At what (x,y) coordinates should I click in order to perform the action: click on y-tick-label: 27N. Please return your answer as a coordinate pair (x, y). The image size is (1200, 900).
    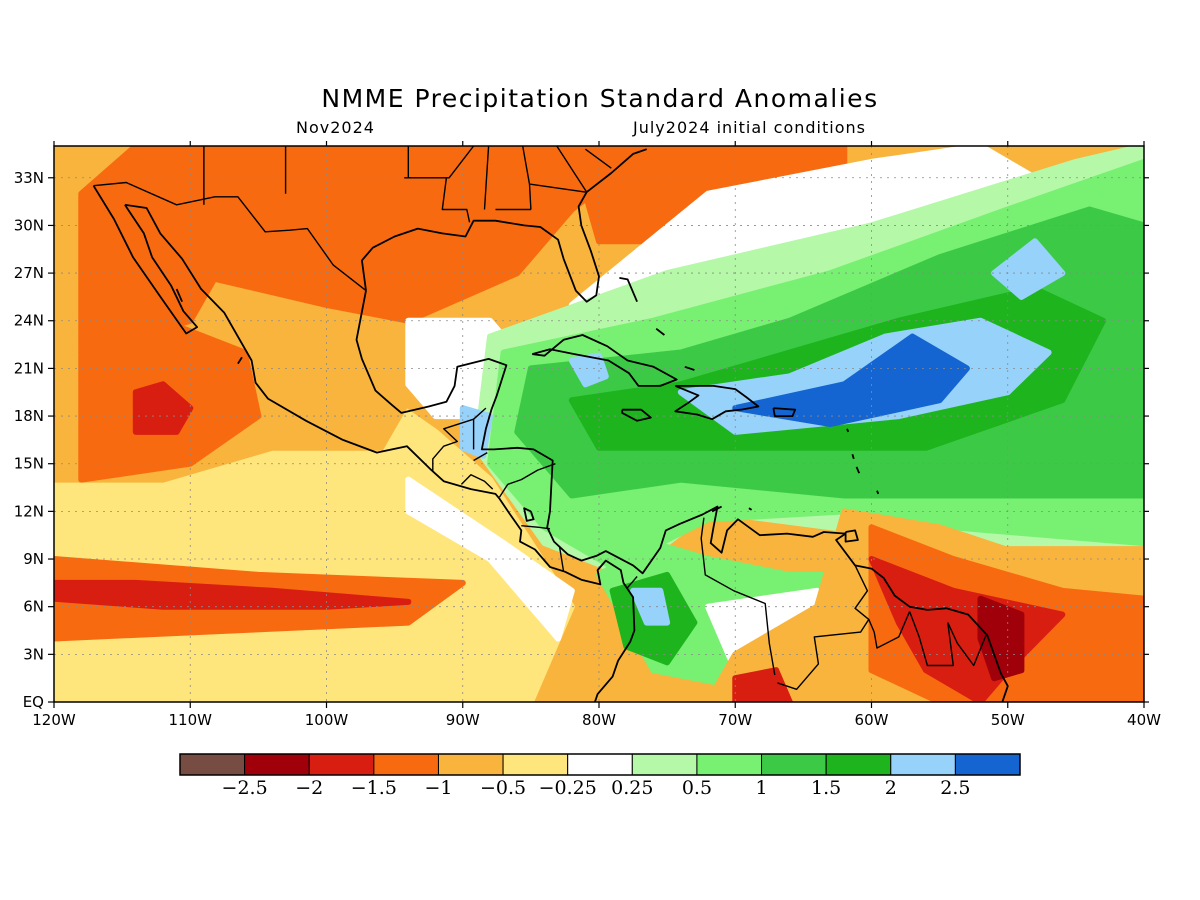
    Looking at the image, I should click on (29, 273).